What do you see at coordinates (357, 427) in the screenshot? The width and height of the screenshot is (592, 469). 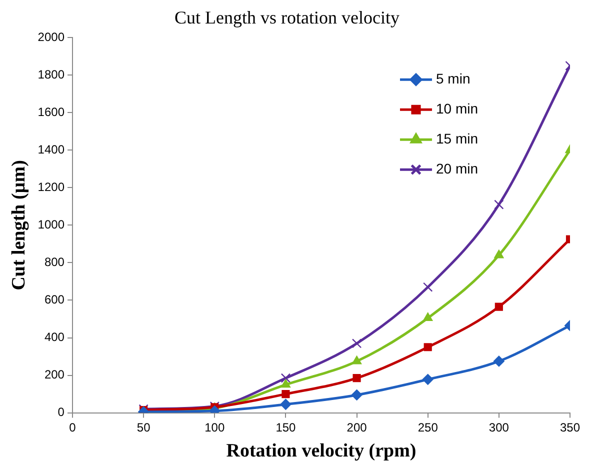 I see `x-tick-label: 200` at bounding box center [357, 427].